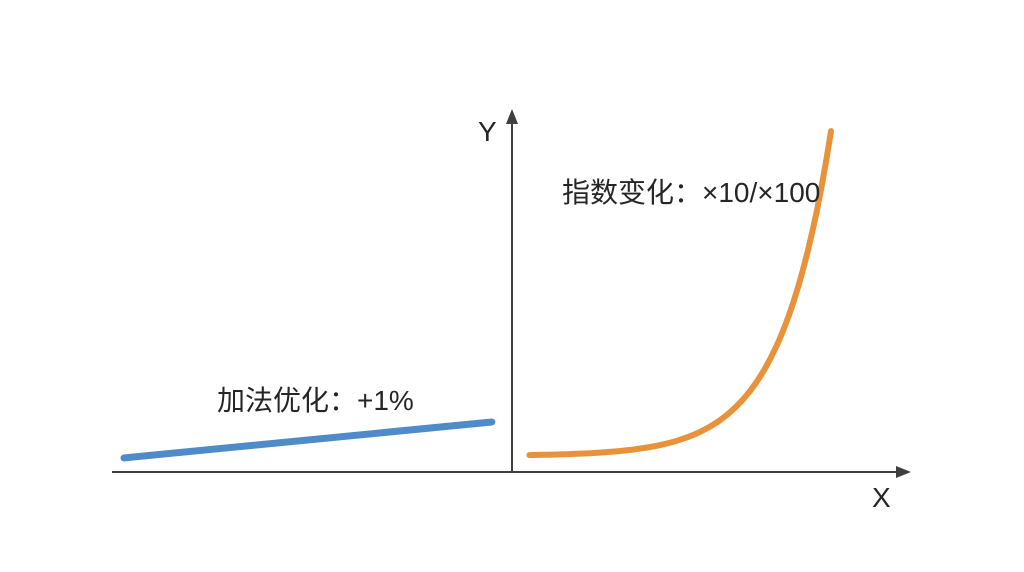 This screenshot has width=1024, height=572. What do you see at coordinates (487, 131) in the screenshot?
I see `y-axis-label: Y` at bounding box center [487, 131].